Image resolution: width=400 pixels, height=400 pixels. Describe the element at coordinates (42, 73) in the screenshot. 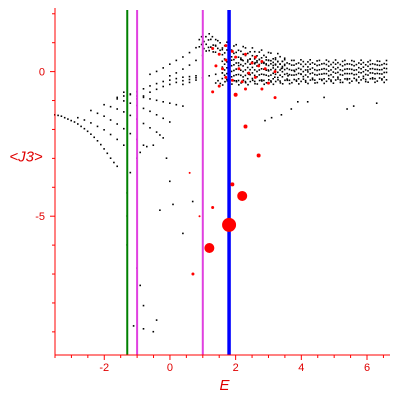

I see `y-tick-label: 0` at that location.